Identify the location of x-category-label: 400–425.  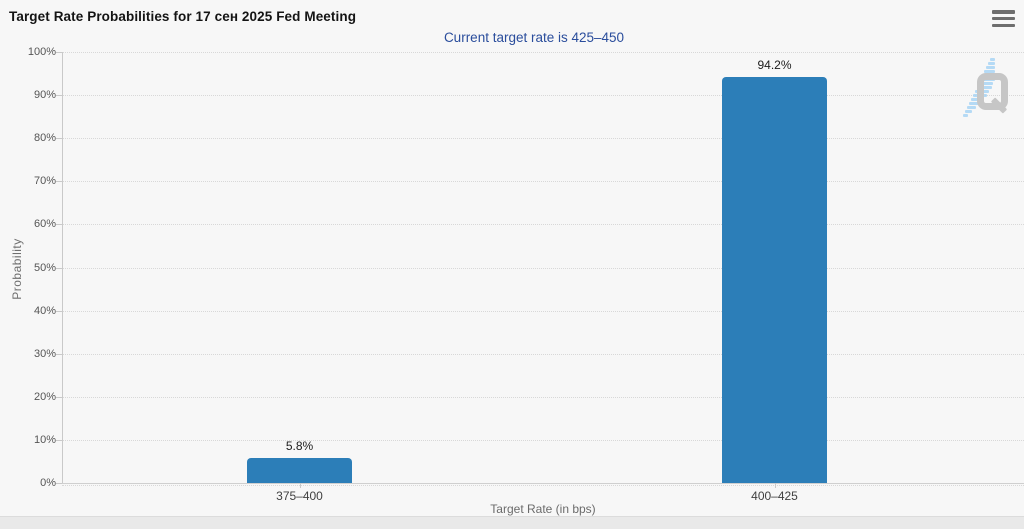
(774, 496).